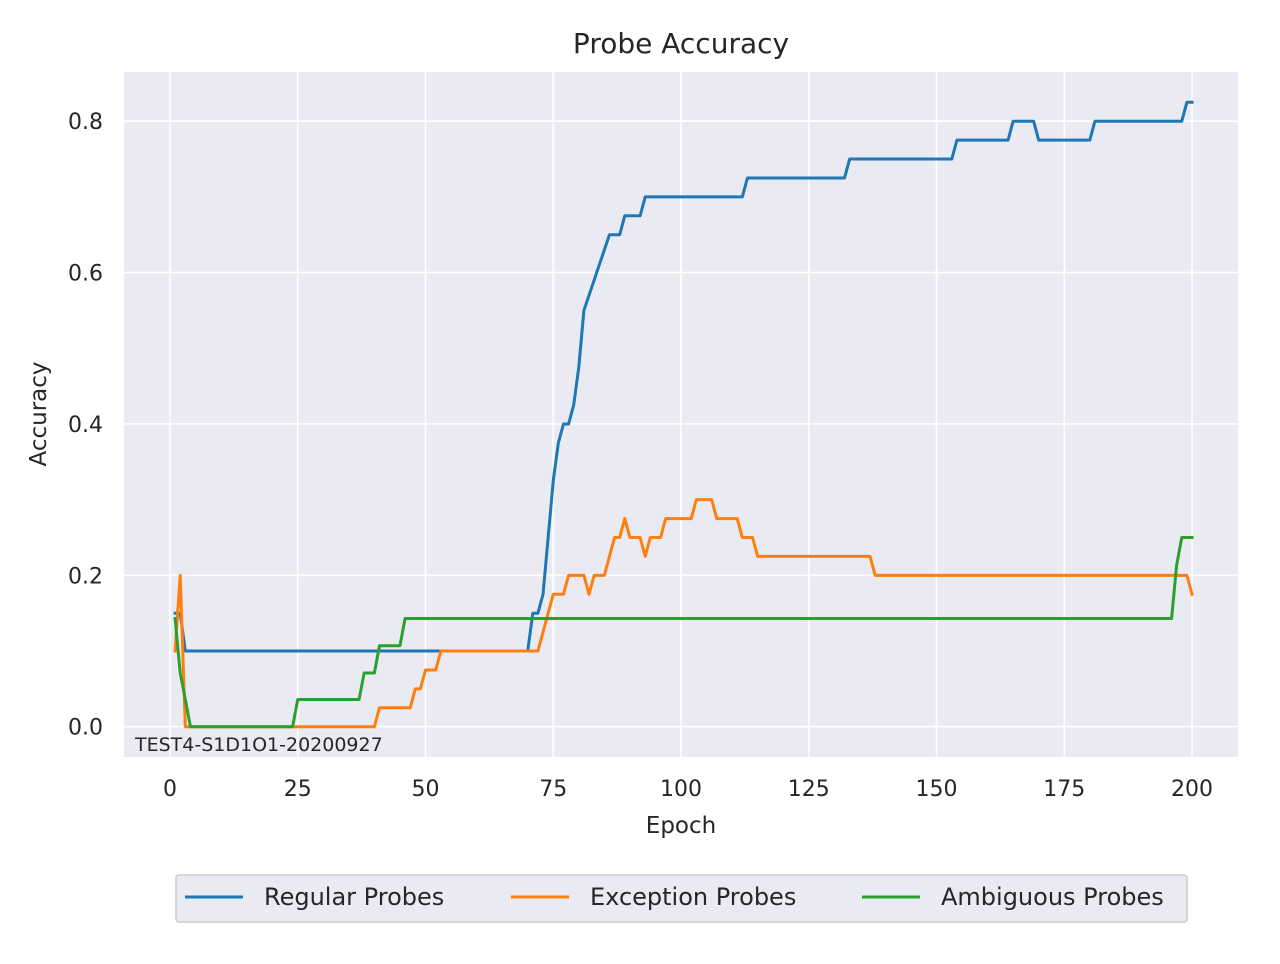  I want to click on x-tick-label-100: 100, so click(681, 789).